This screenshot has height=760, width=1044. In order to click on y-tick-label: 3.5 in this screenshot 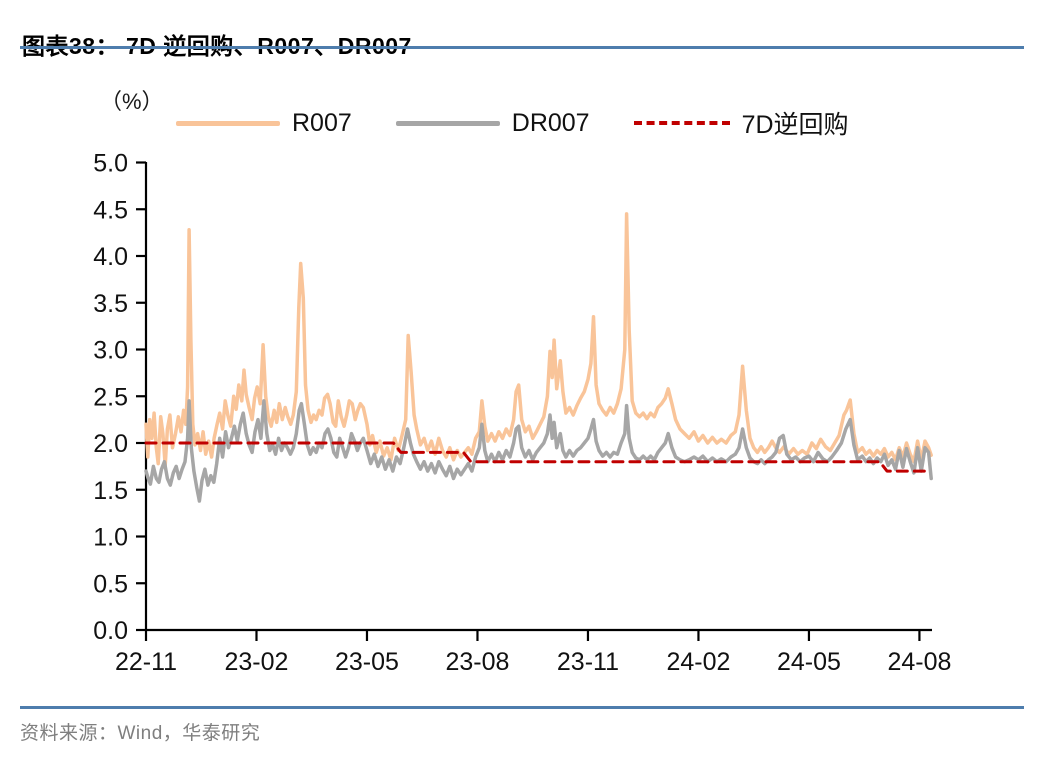, I will do `click(110, 304)`.